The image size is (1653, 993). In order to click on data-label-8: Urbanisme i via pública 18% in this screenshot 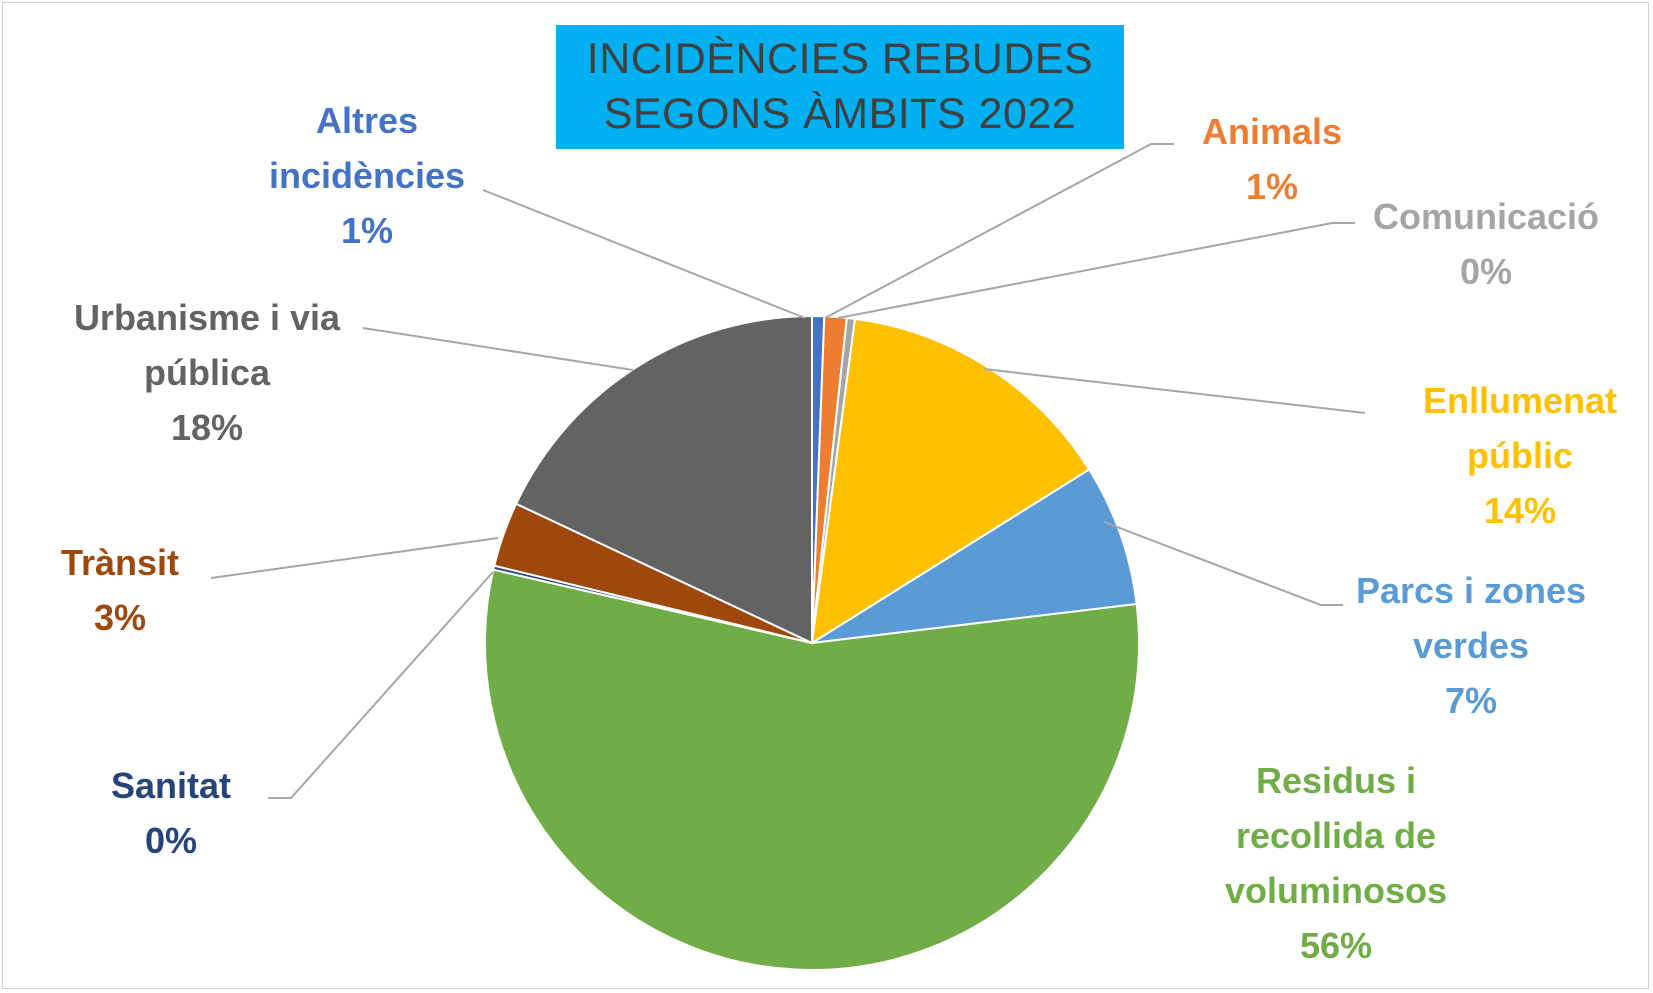, I will do `click(207, 372)`.